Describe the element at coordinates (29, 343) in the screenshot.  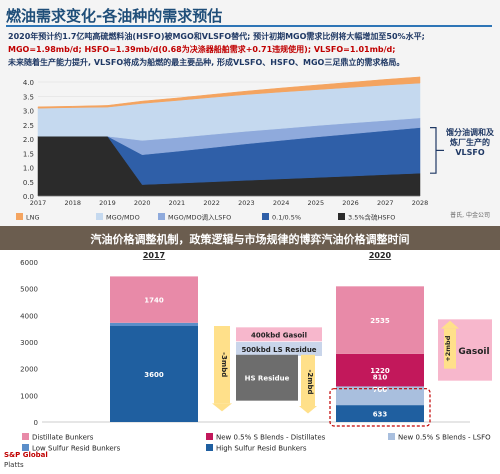
I see `y-tick-label: 3000` at that location.